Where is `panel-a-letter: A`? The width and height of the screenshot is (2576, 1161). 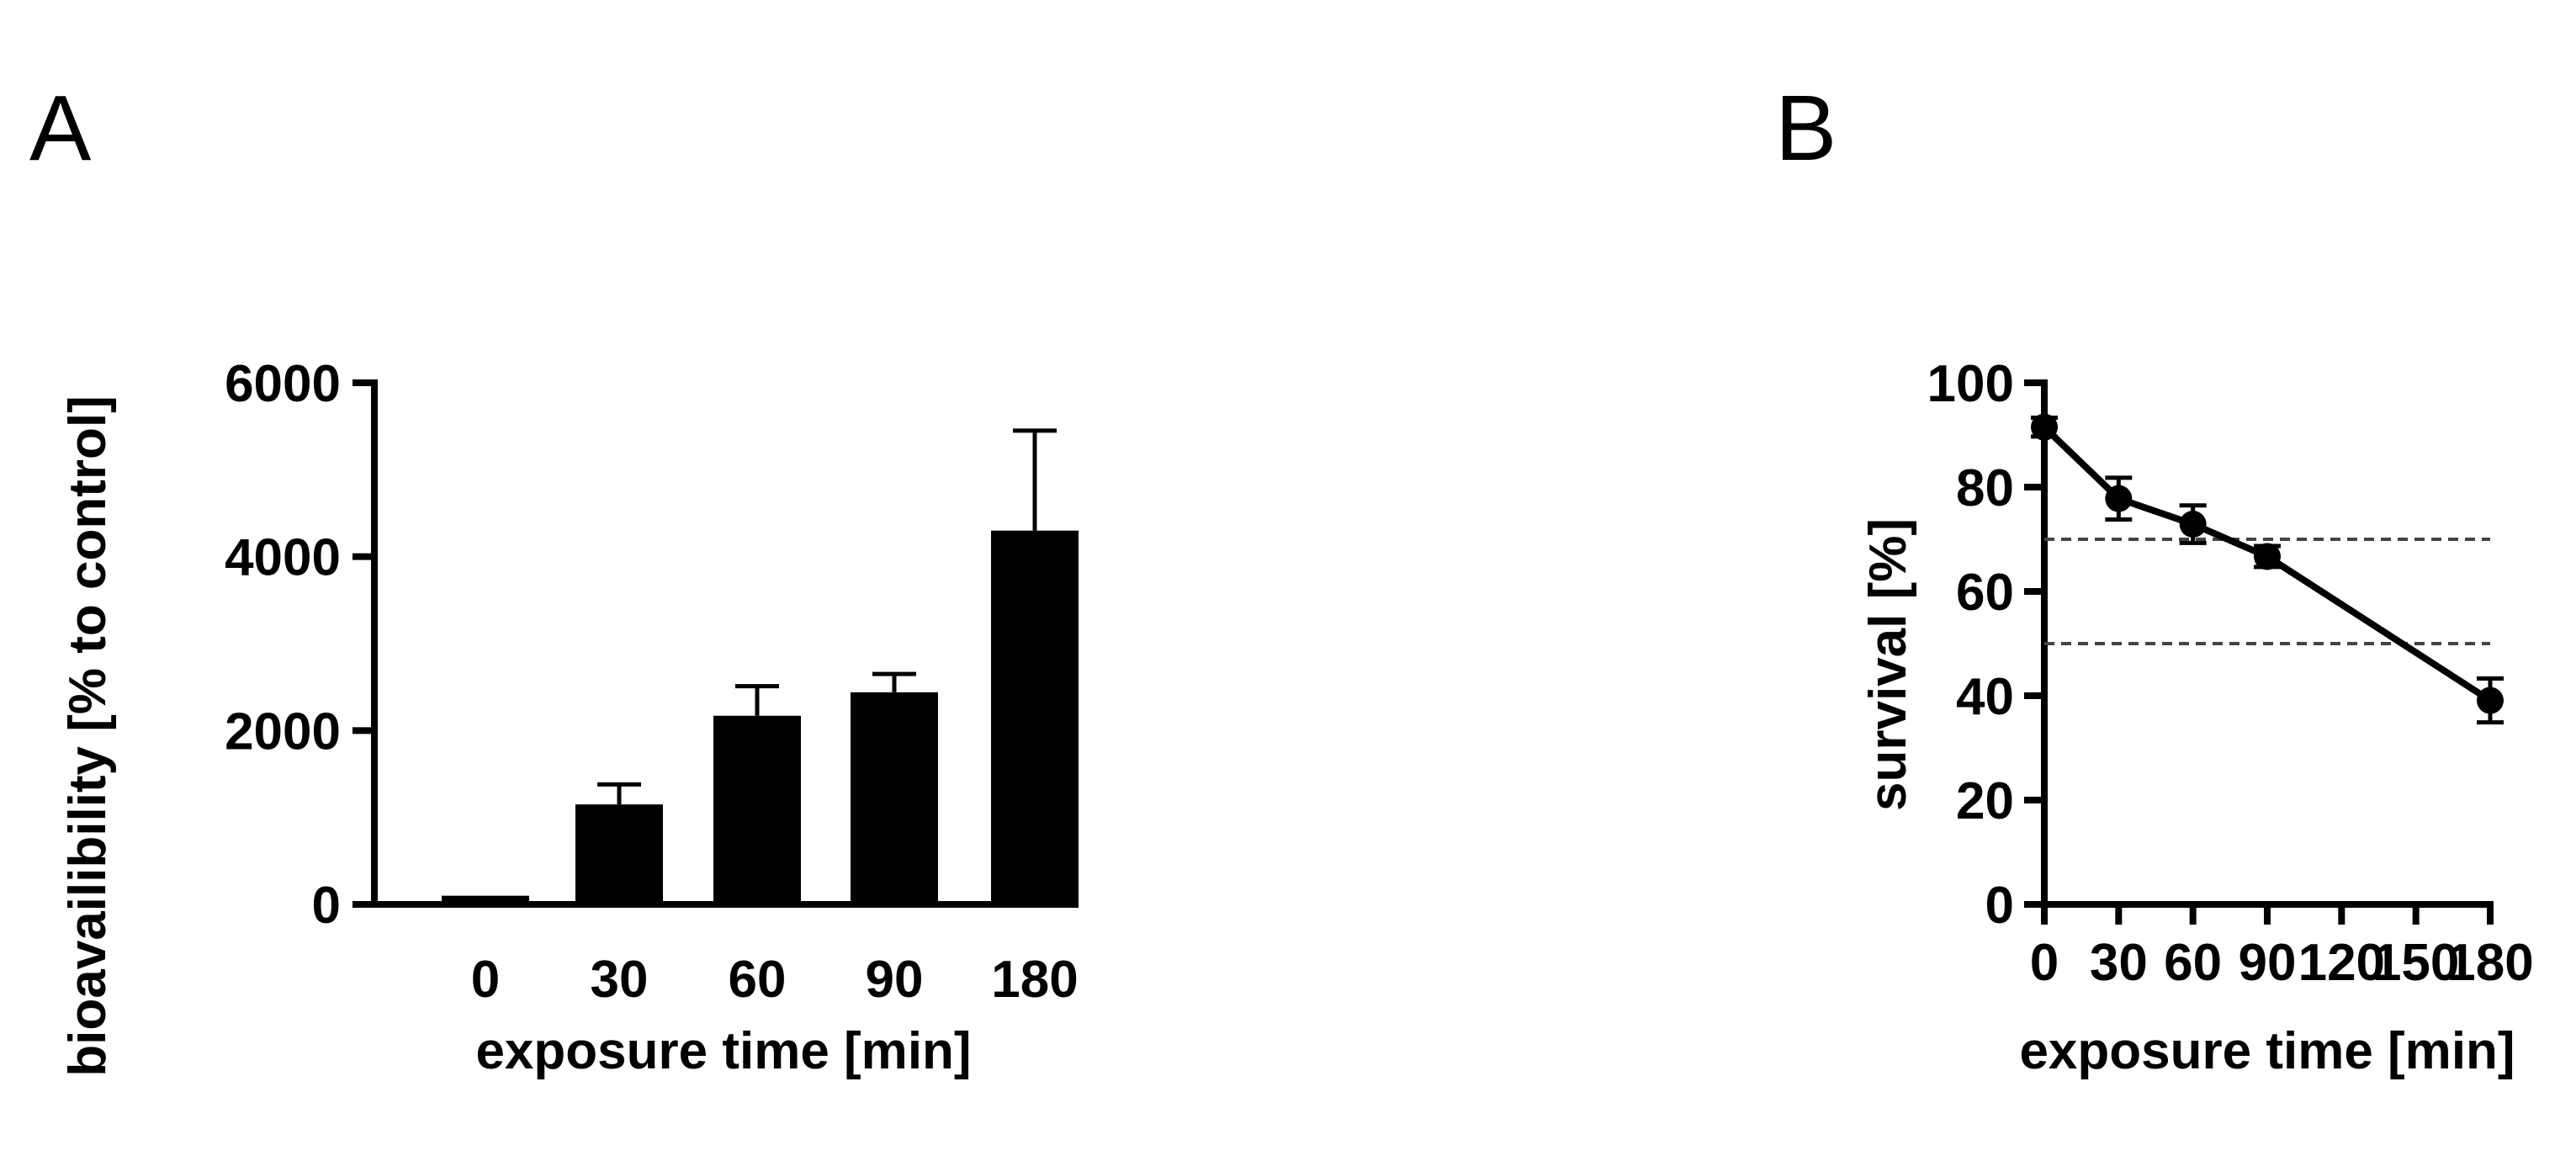
panel-a-letter: A is located at coordinates (61, 128).